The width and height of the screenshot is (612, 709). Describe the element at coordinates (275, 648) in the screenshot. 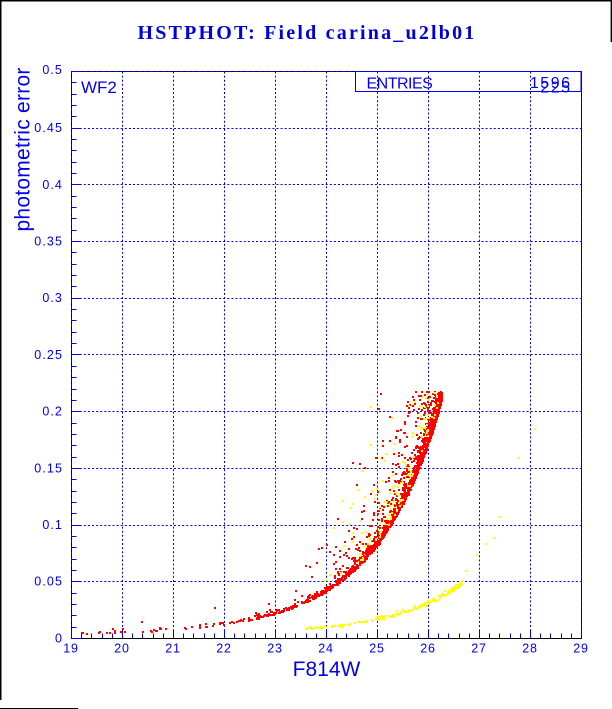

I see `svg-text: 23` at that location.